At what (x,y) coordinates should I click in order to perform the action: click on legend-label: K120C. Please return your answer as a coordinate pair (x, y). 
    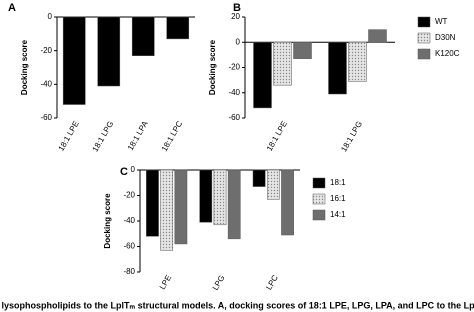
    Looking at the image, I should click on (447, 53).